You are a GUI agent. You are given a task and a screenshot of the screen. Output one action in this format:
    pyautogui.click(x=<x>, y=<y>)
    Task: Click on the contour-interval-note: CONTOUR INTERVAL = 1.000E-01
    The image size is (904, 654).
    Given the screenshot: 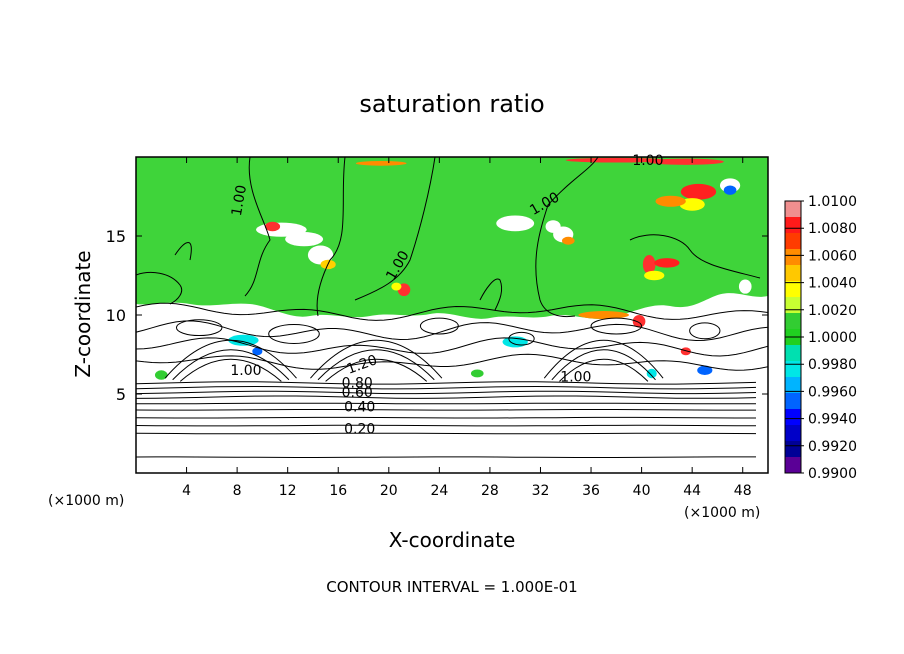 What is the action you would take?
    pyautogui.click(x=451, y=587)
    